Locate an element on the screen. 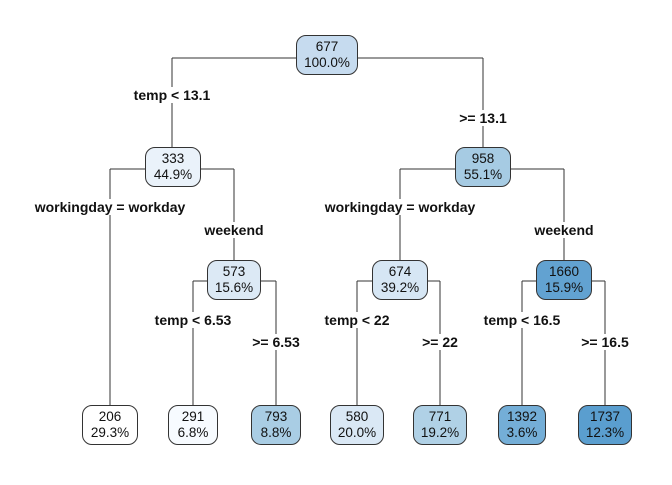  node-value: 677 is located at coordinates (327, 46).